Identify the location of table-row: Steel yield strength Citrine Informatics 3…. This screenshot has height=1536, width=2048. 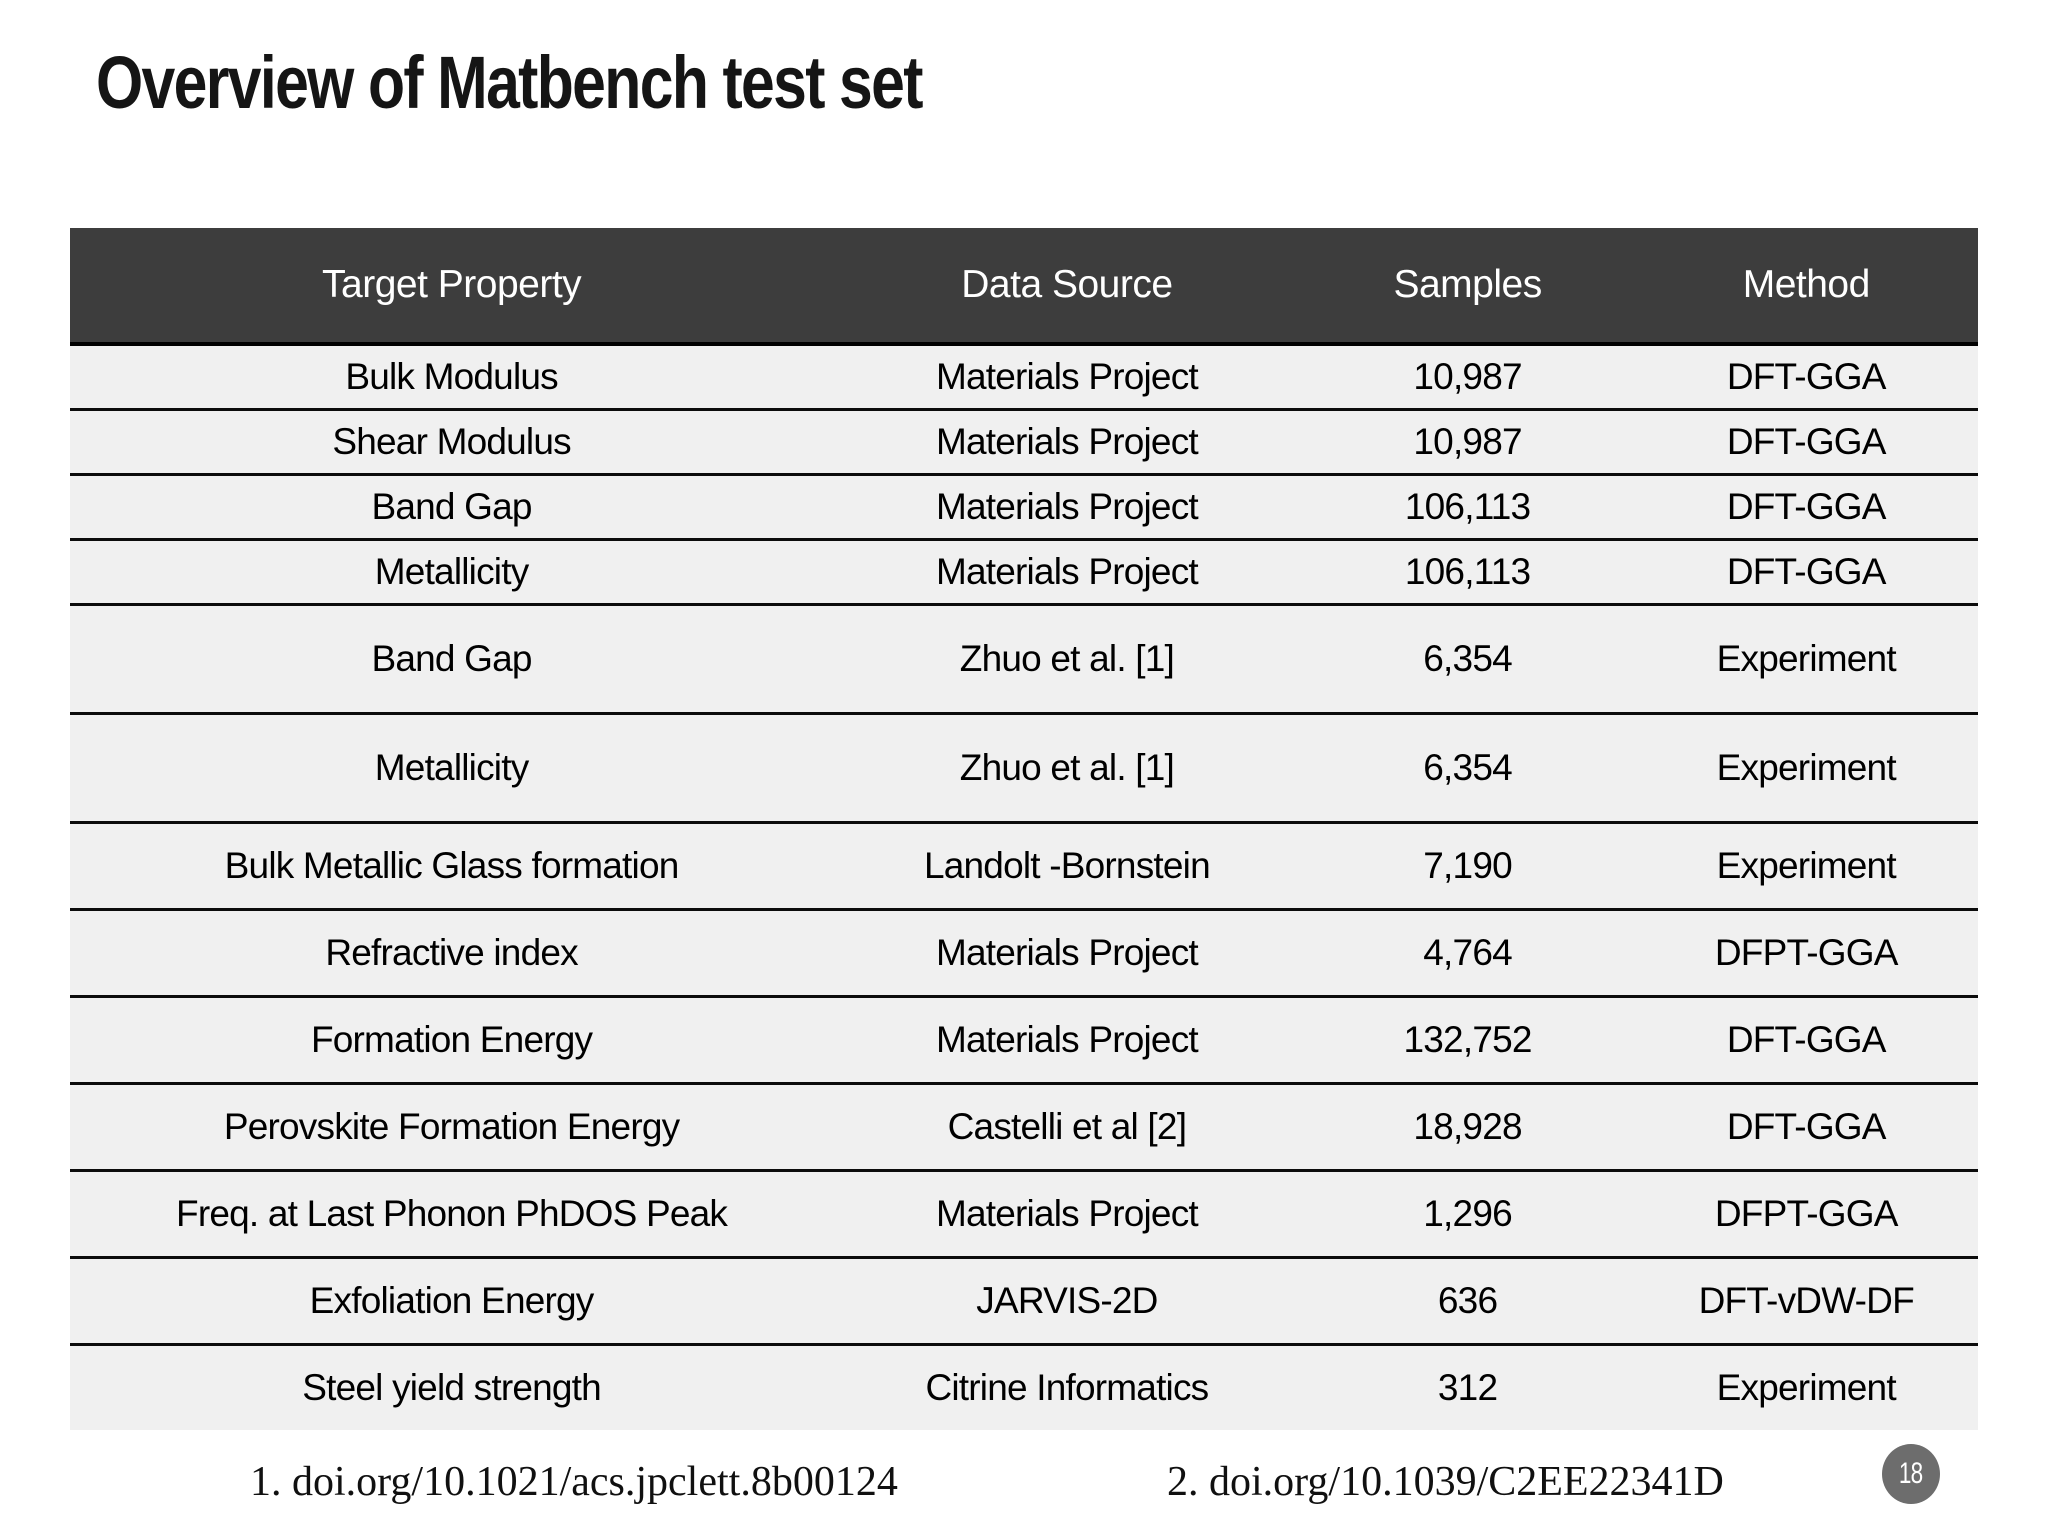
(1024, 1386).